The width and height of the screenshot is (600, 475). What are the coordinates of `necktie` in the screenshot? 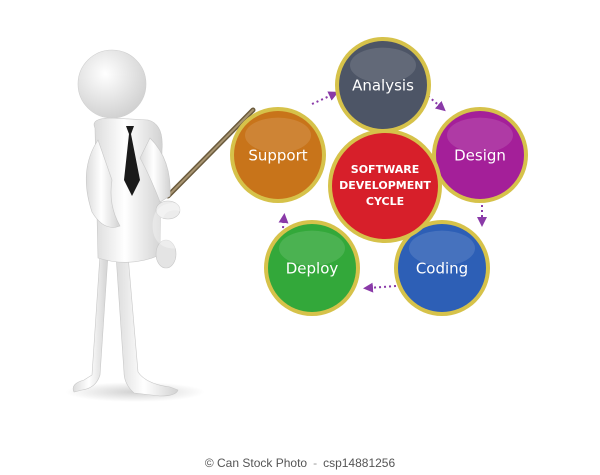 It's located at (132, 161).